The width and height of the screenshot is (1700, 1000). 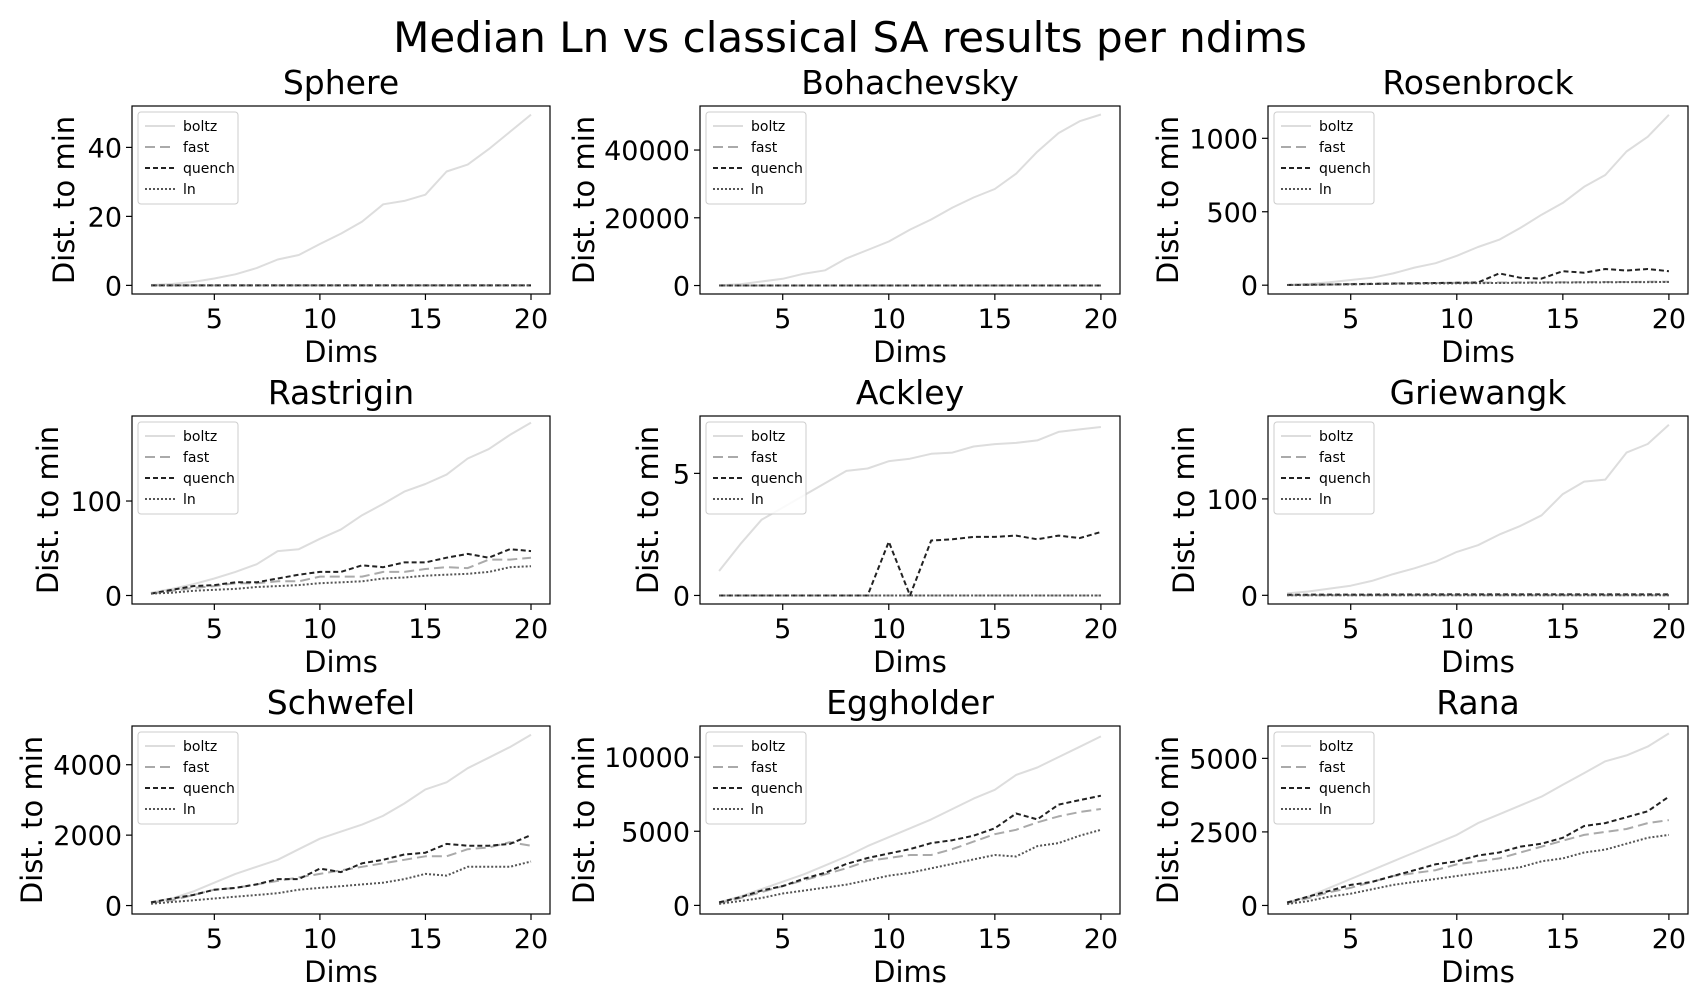 I want to click on y-tick-label: 5000, so click(x=655, y=832).